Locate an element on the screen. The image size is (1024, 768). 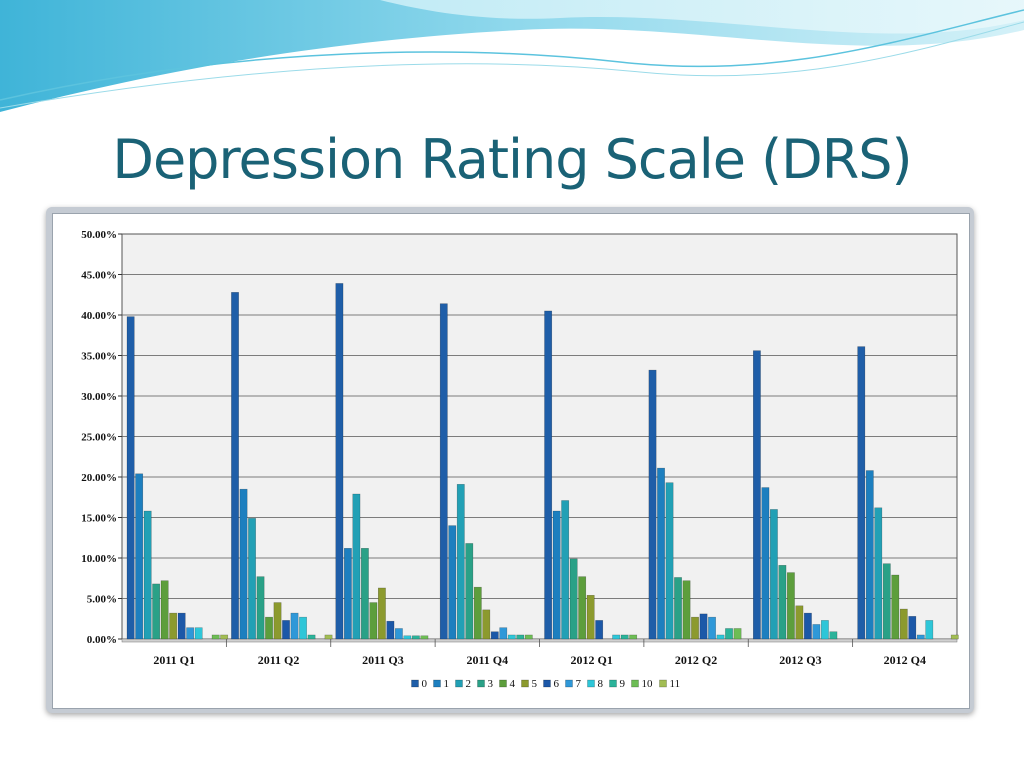
legend-label-6: 6 is located at coordinates (557, 684).